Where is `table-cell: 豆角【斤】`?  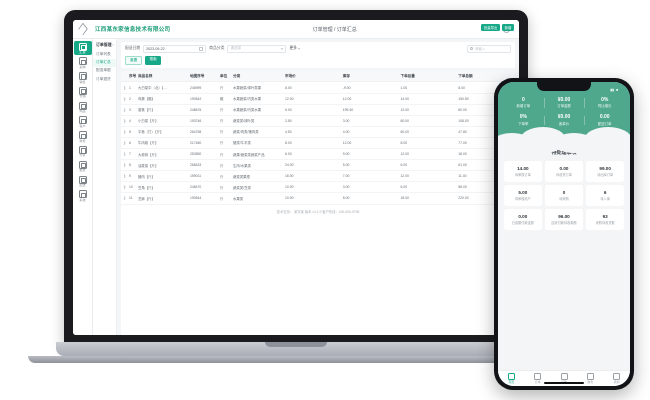
table-cell: 豆角【斤】 is located at coordinates (163, 187).